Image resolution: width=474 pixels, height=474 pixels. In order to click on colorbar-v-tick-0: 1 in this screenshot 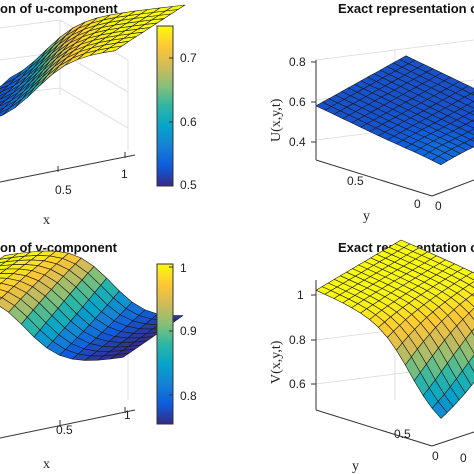, I will do `click(183, 268)`.